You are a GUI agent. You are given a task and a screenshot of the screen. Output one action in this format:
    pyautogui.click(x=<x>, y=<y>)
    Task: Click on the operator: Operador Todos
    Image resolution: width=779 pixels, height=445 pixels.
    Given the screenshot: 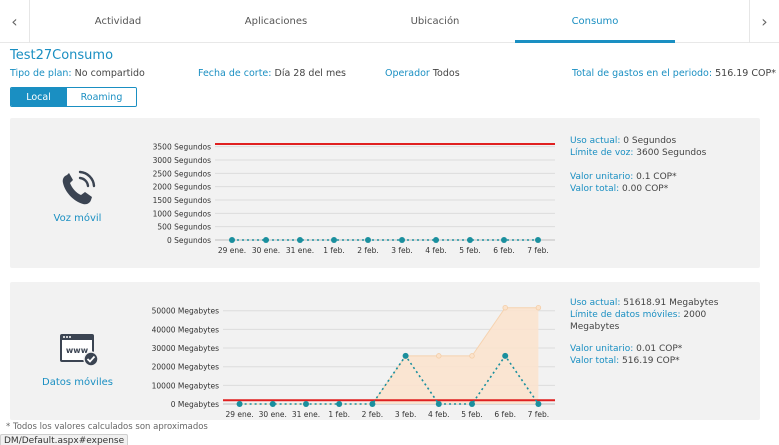 What is the action you would take?
    pyautogui.click(x=422, y=73)
    